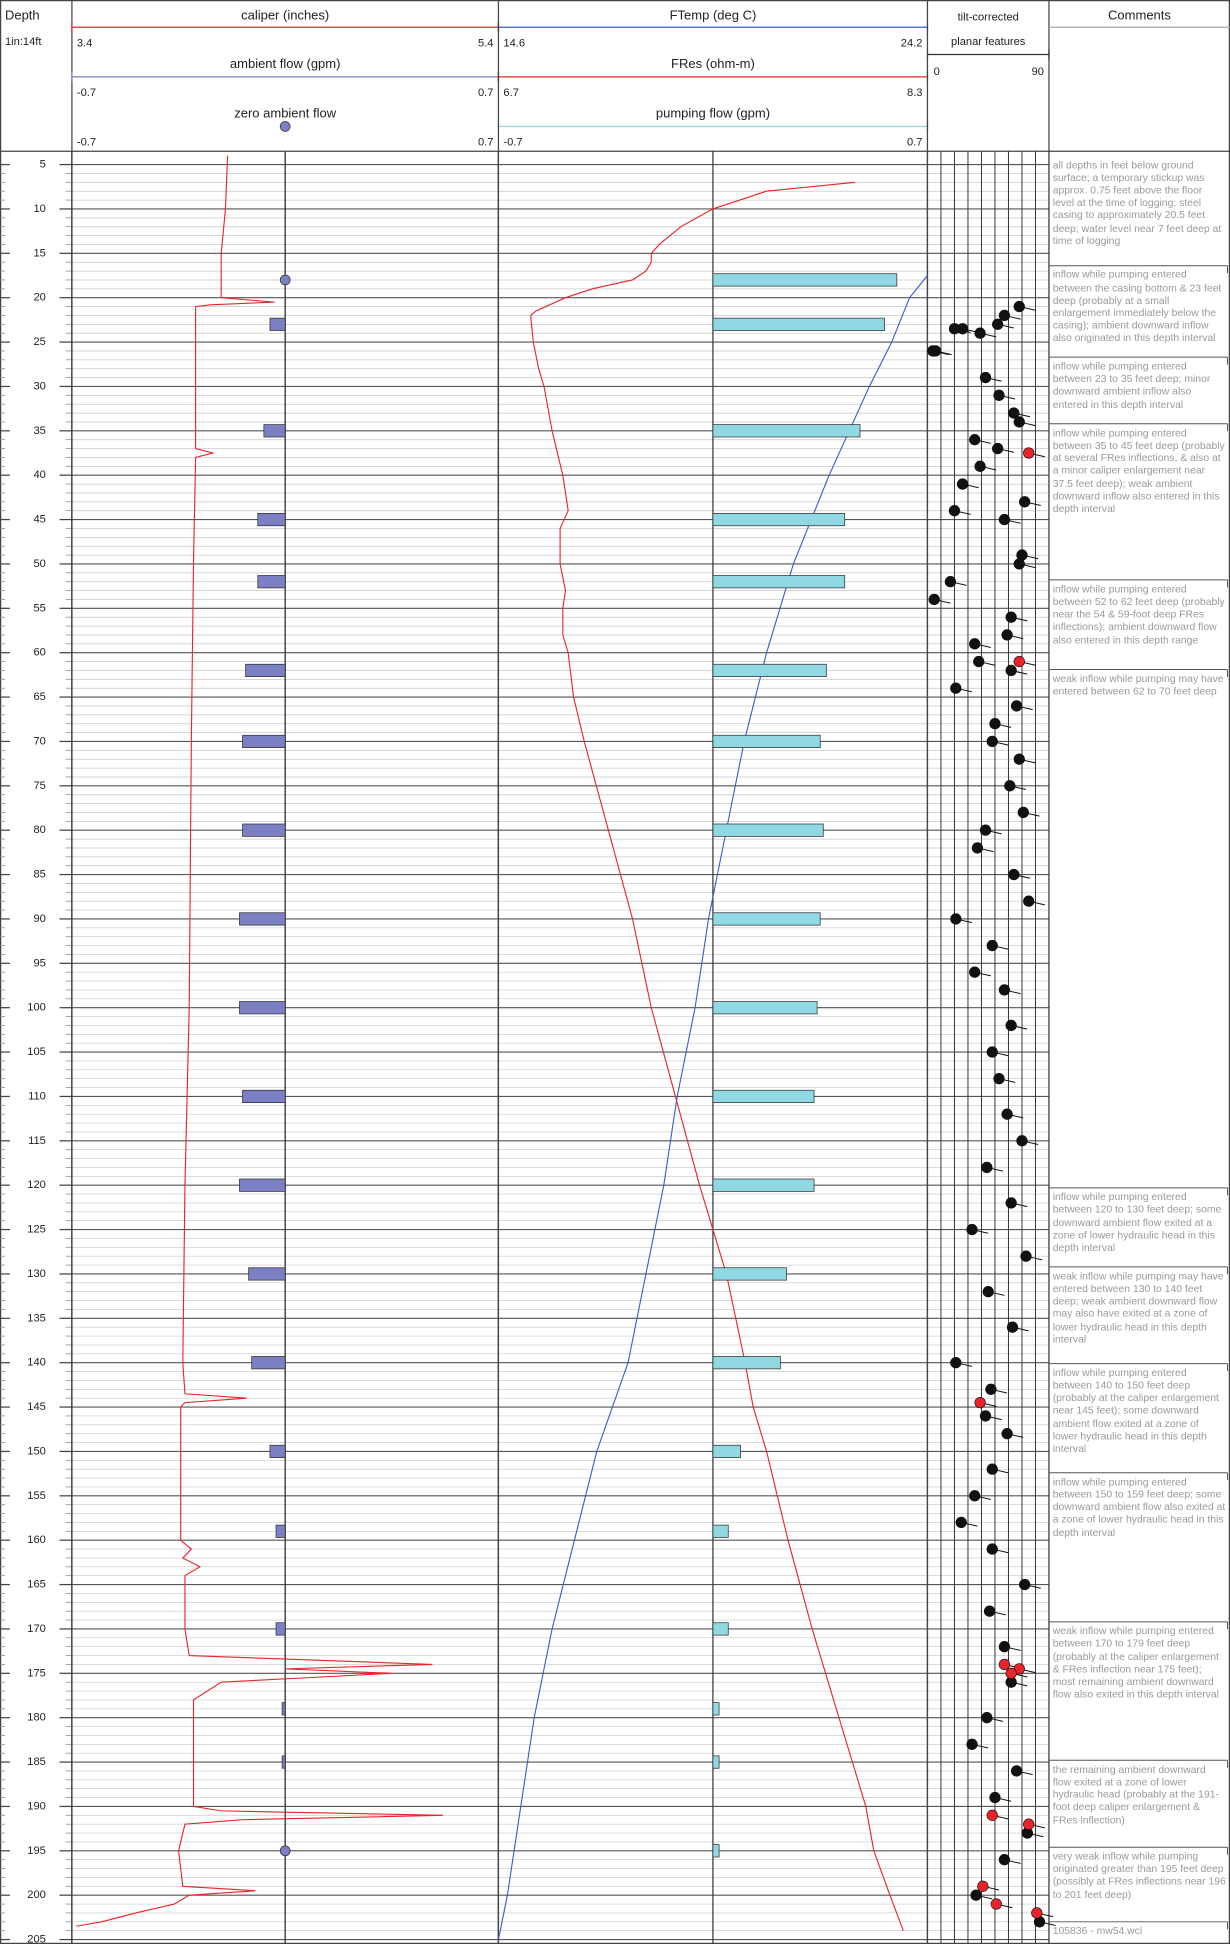 Image resolution: width=1230 pixels, height=1944 pixels. What do you see at coordinates (511, 93) in the screenshot?
I see `scale-min-label: 6.7` at bounding box center [511, 93].